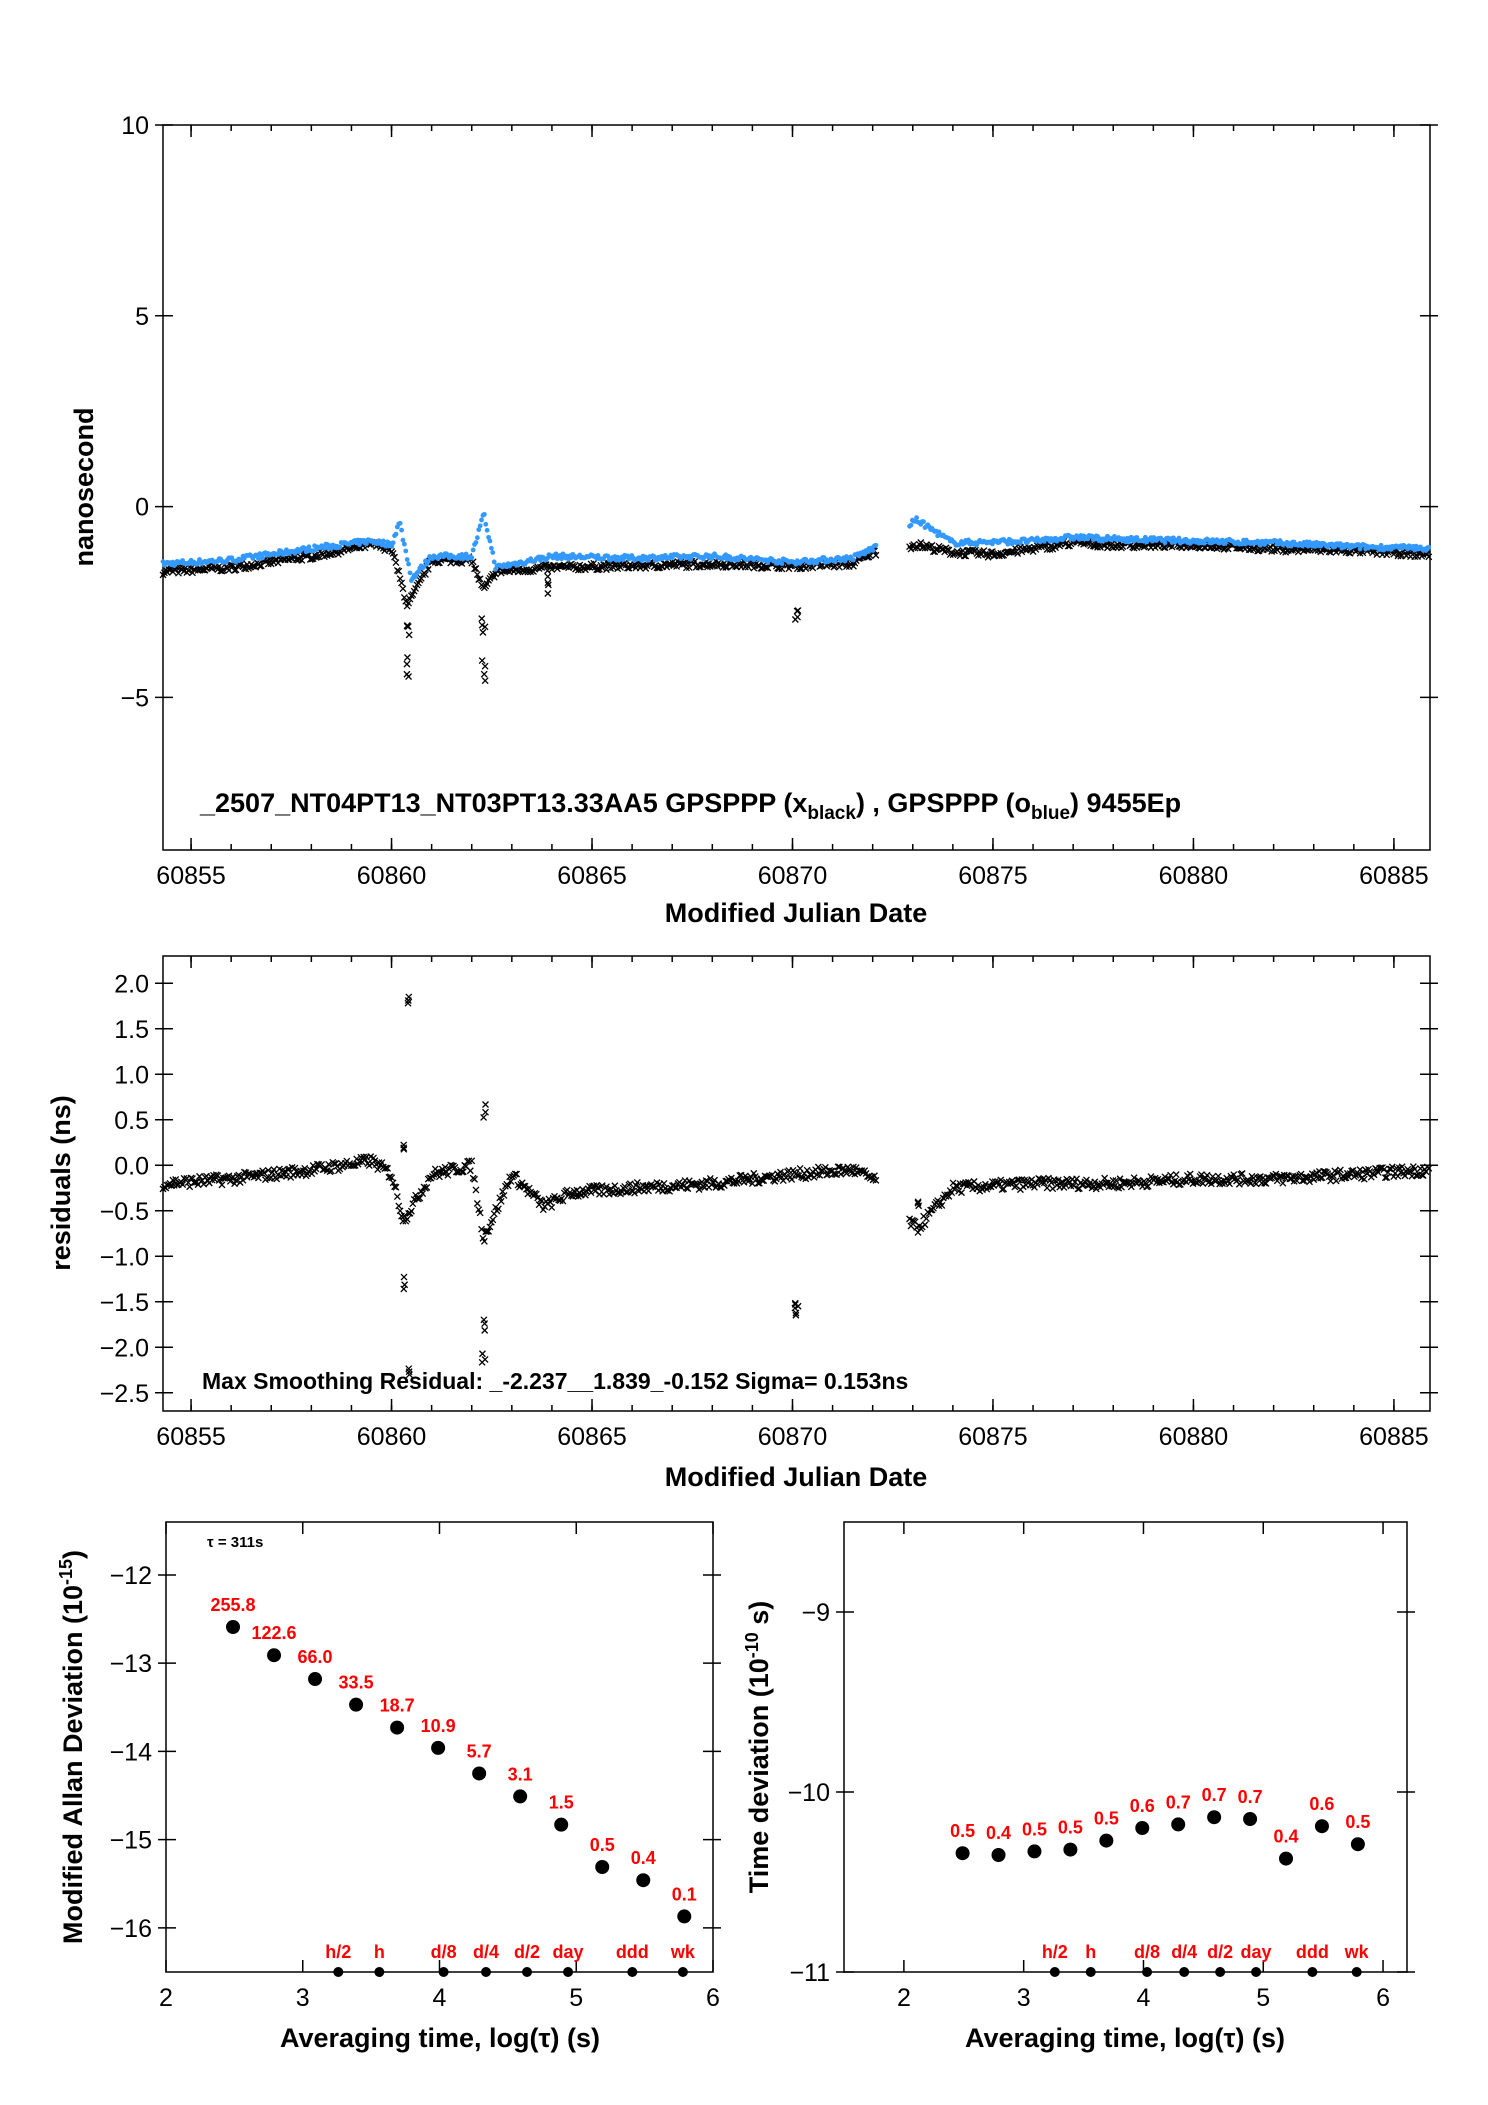 The image size is (1488, 2105). What do you see at coordinates (1125, 803) in the screenshot?
I see `panel1-annotation-end: ) 9455Ep` at bounding box center [1125, 803].